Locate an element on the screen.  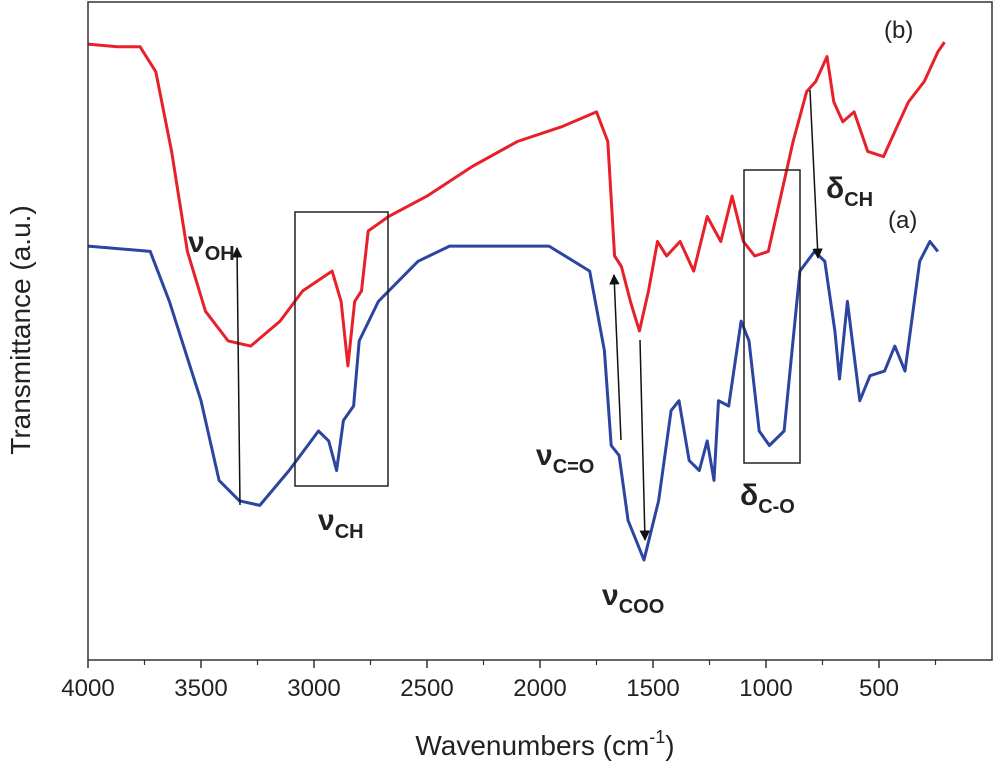
x-tick-label: 1500 is located at coordinates (652, 688).